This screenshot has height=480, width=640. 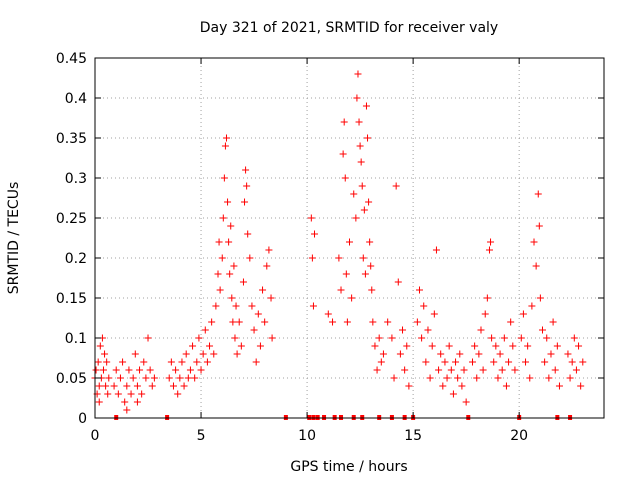 I want to click on x-tick-label: 15, so click(x=413, y=436).